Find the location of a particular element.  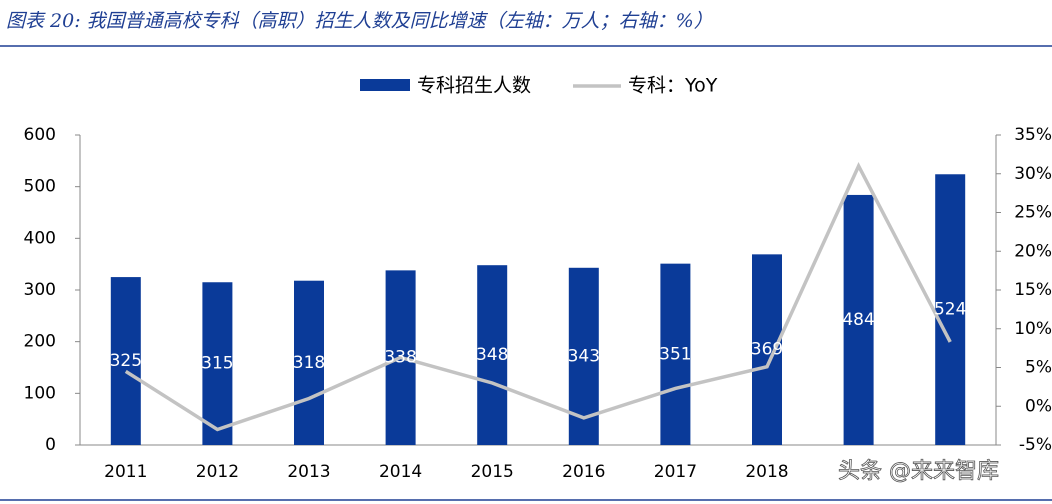

y2-tick-label: 20% is located at coordinates (1033, 251).